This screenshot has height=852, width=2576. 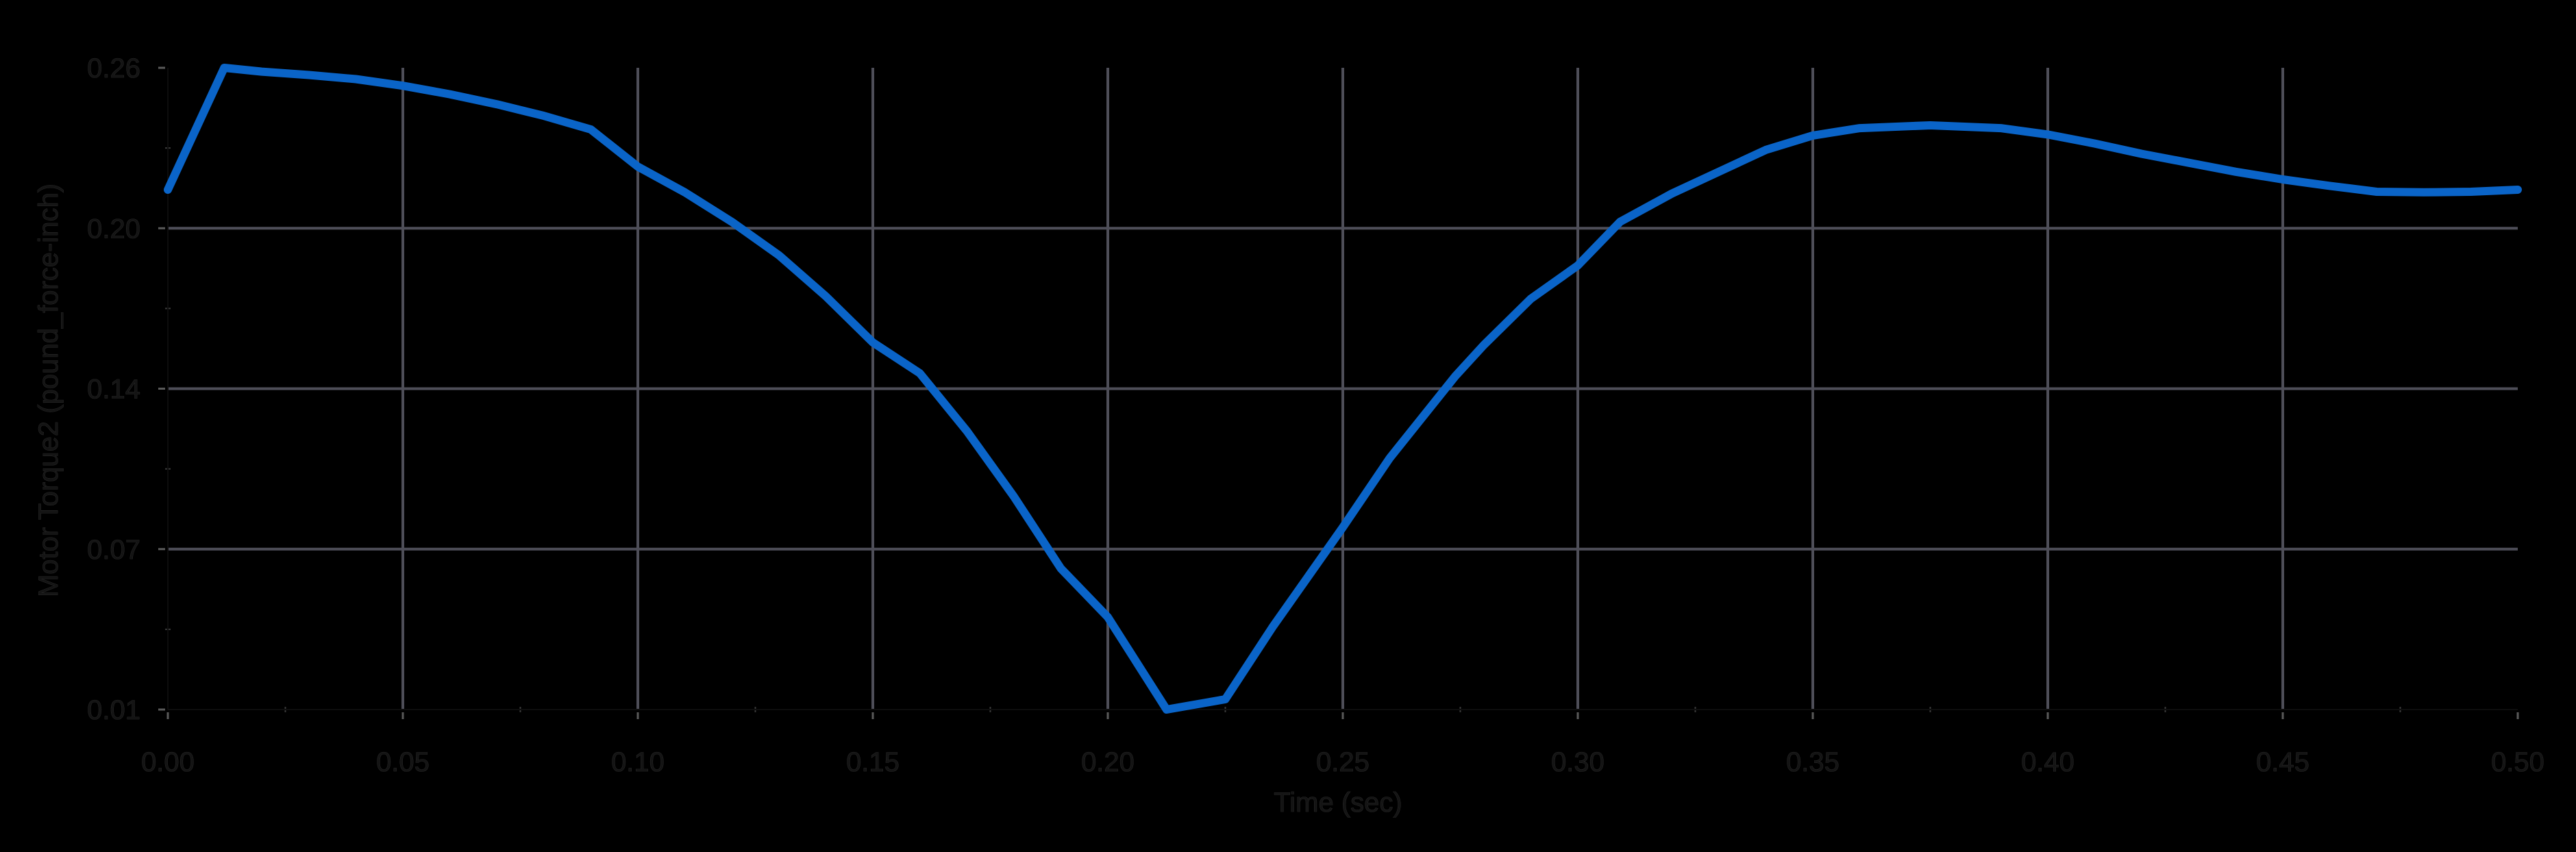 What do you see at coordinates (638, 762) in the screenshot?
I see `x-tick-label: 0.10` at bounding box center [638, 762].